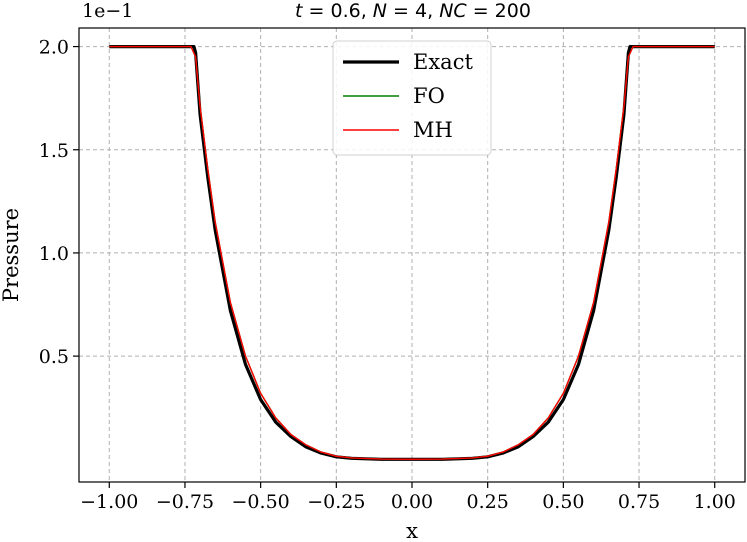 The width and height of the screenshot is (747, 542). What do you see at coordinates (59, 202) in the screenshot?
I see `y-ticks: 0.5 1.0 1.5 2.0` at bounding box center [59, 202].